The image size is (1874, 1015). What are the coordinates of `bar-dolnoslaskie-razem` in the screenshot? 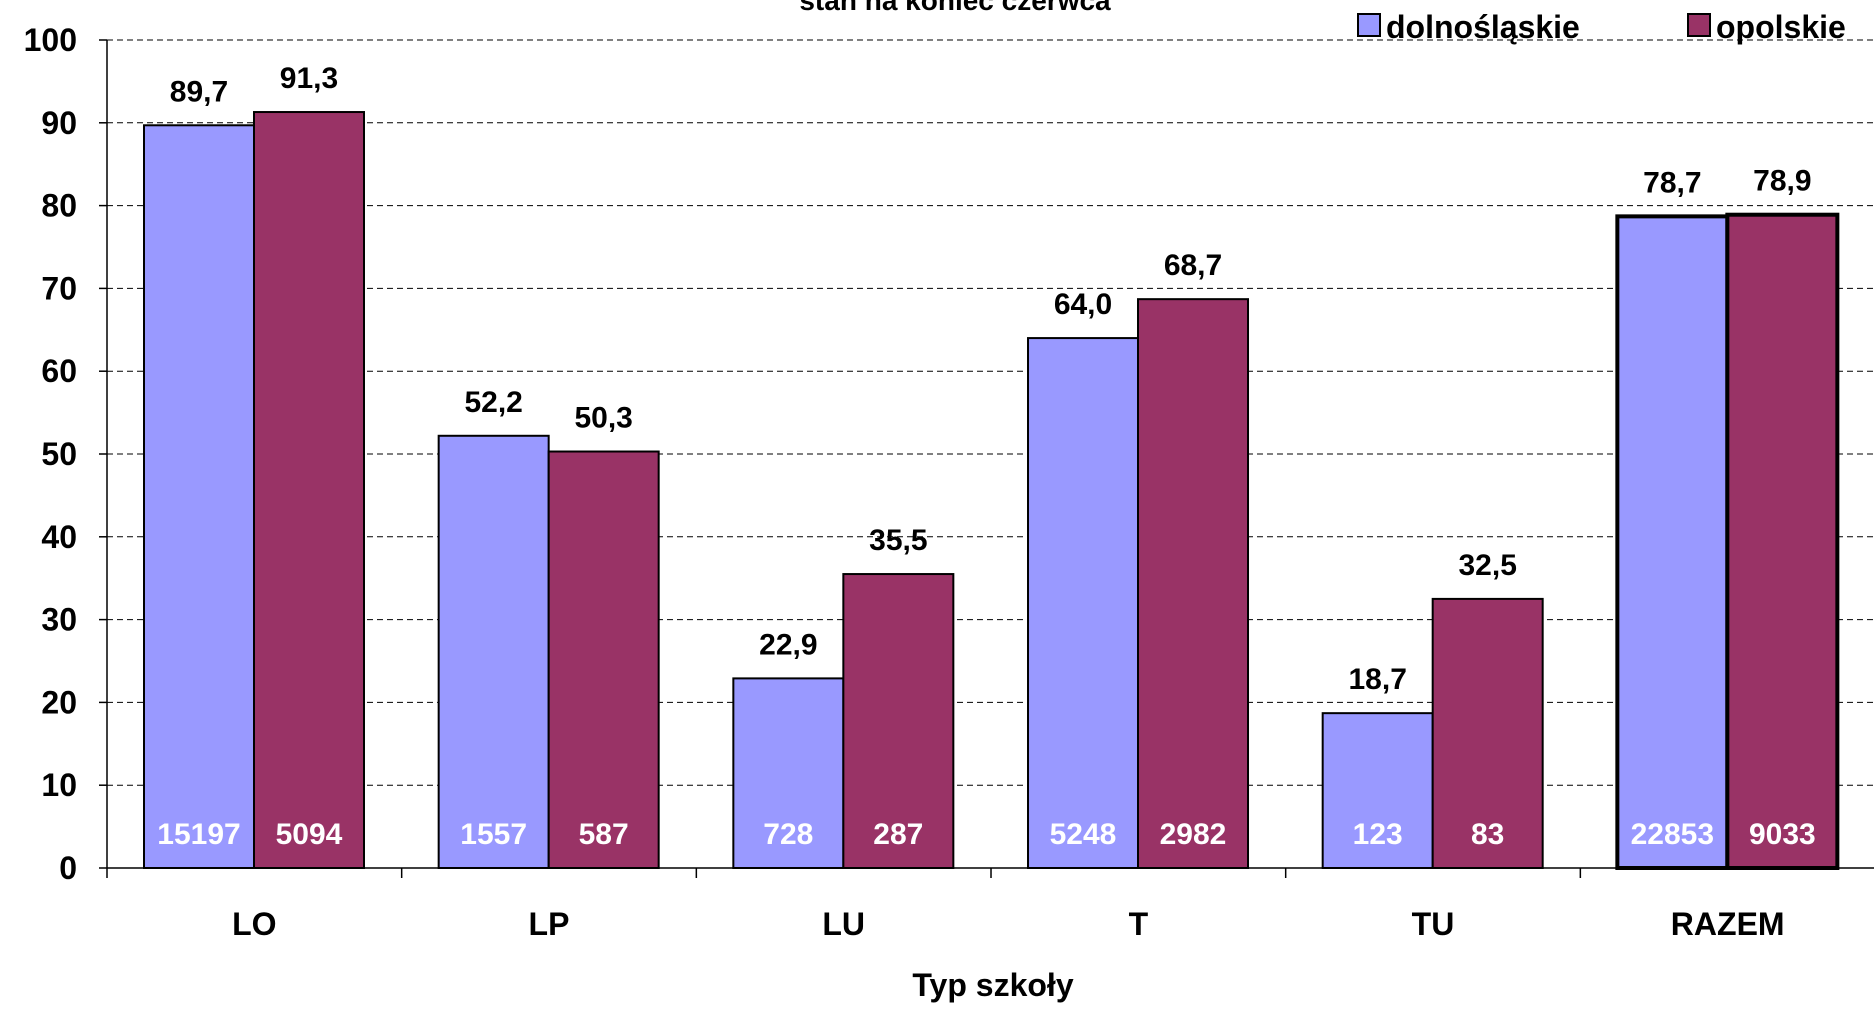 It's located at (1672, 542).